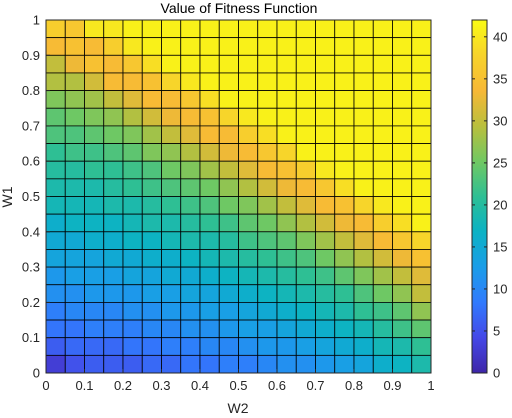 This screenshot has width=512, height=418. I want to click on y-tick-label: 0.4, so click(31, 231).